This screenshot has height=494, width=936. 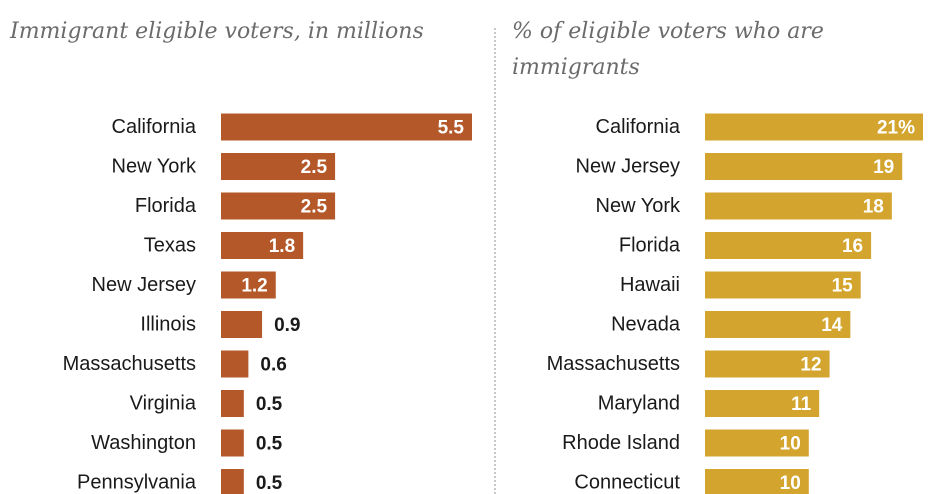 I want to click on right-chart-title: % of eligible voters who are immigrants, so click(x=668, y=49).